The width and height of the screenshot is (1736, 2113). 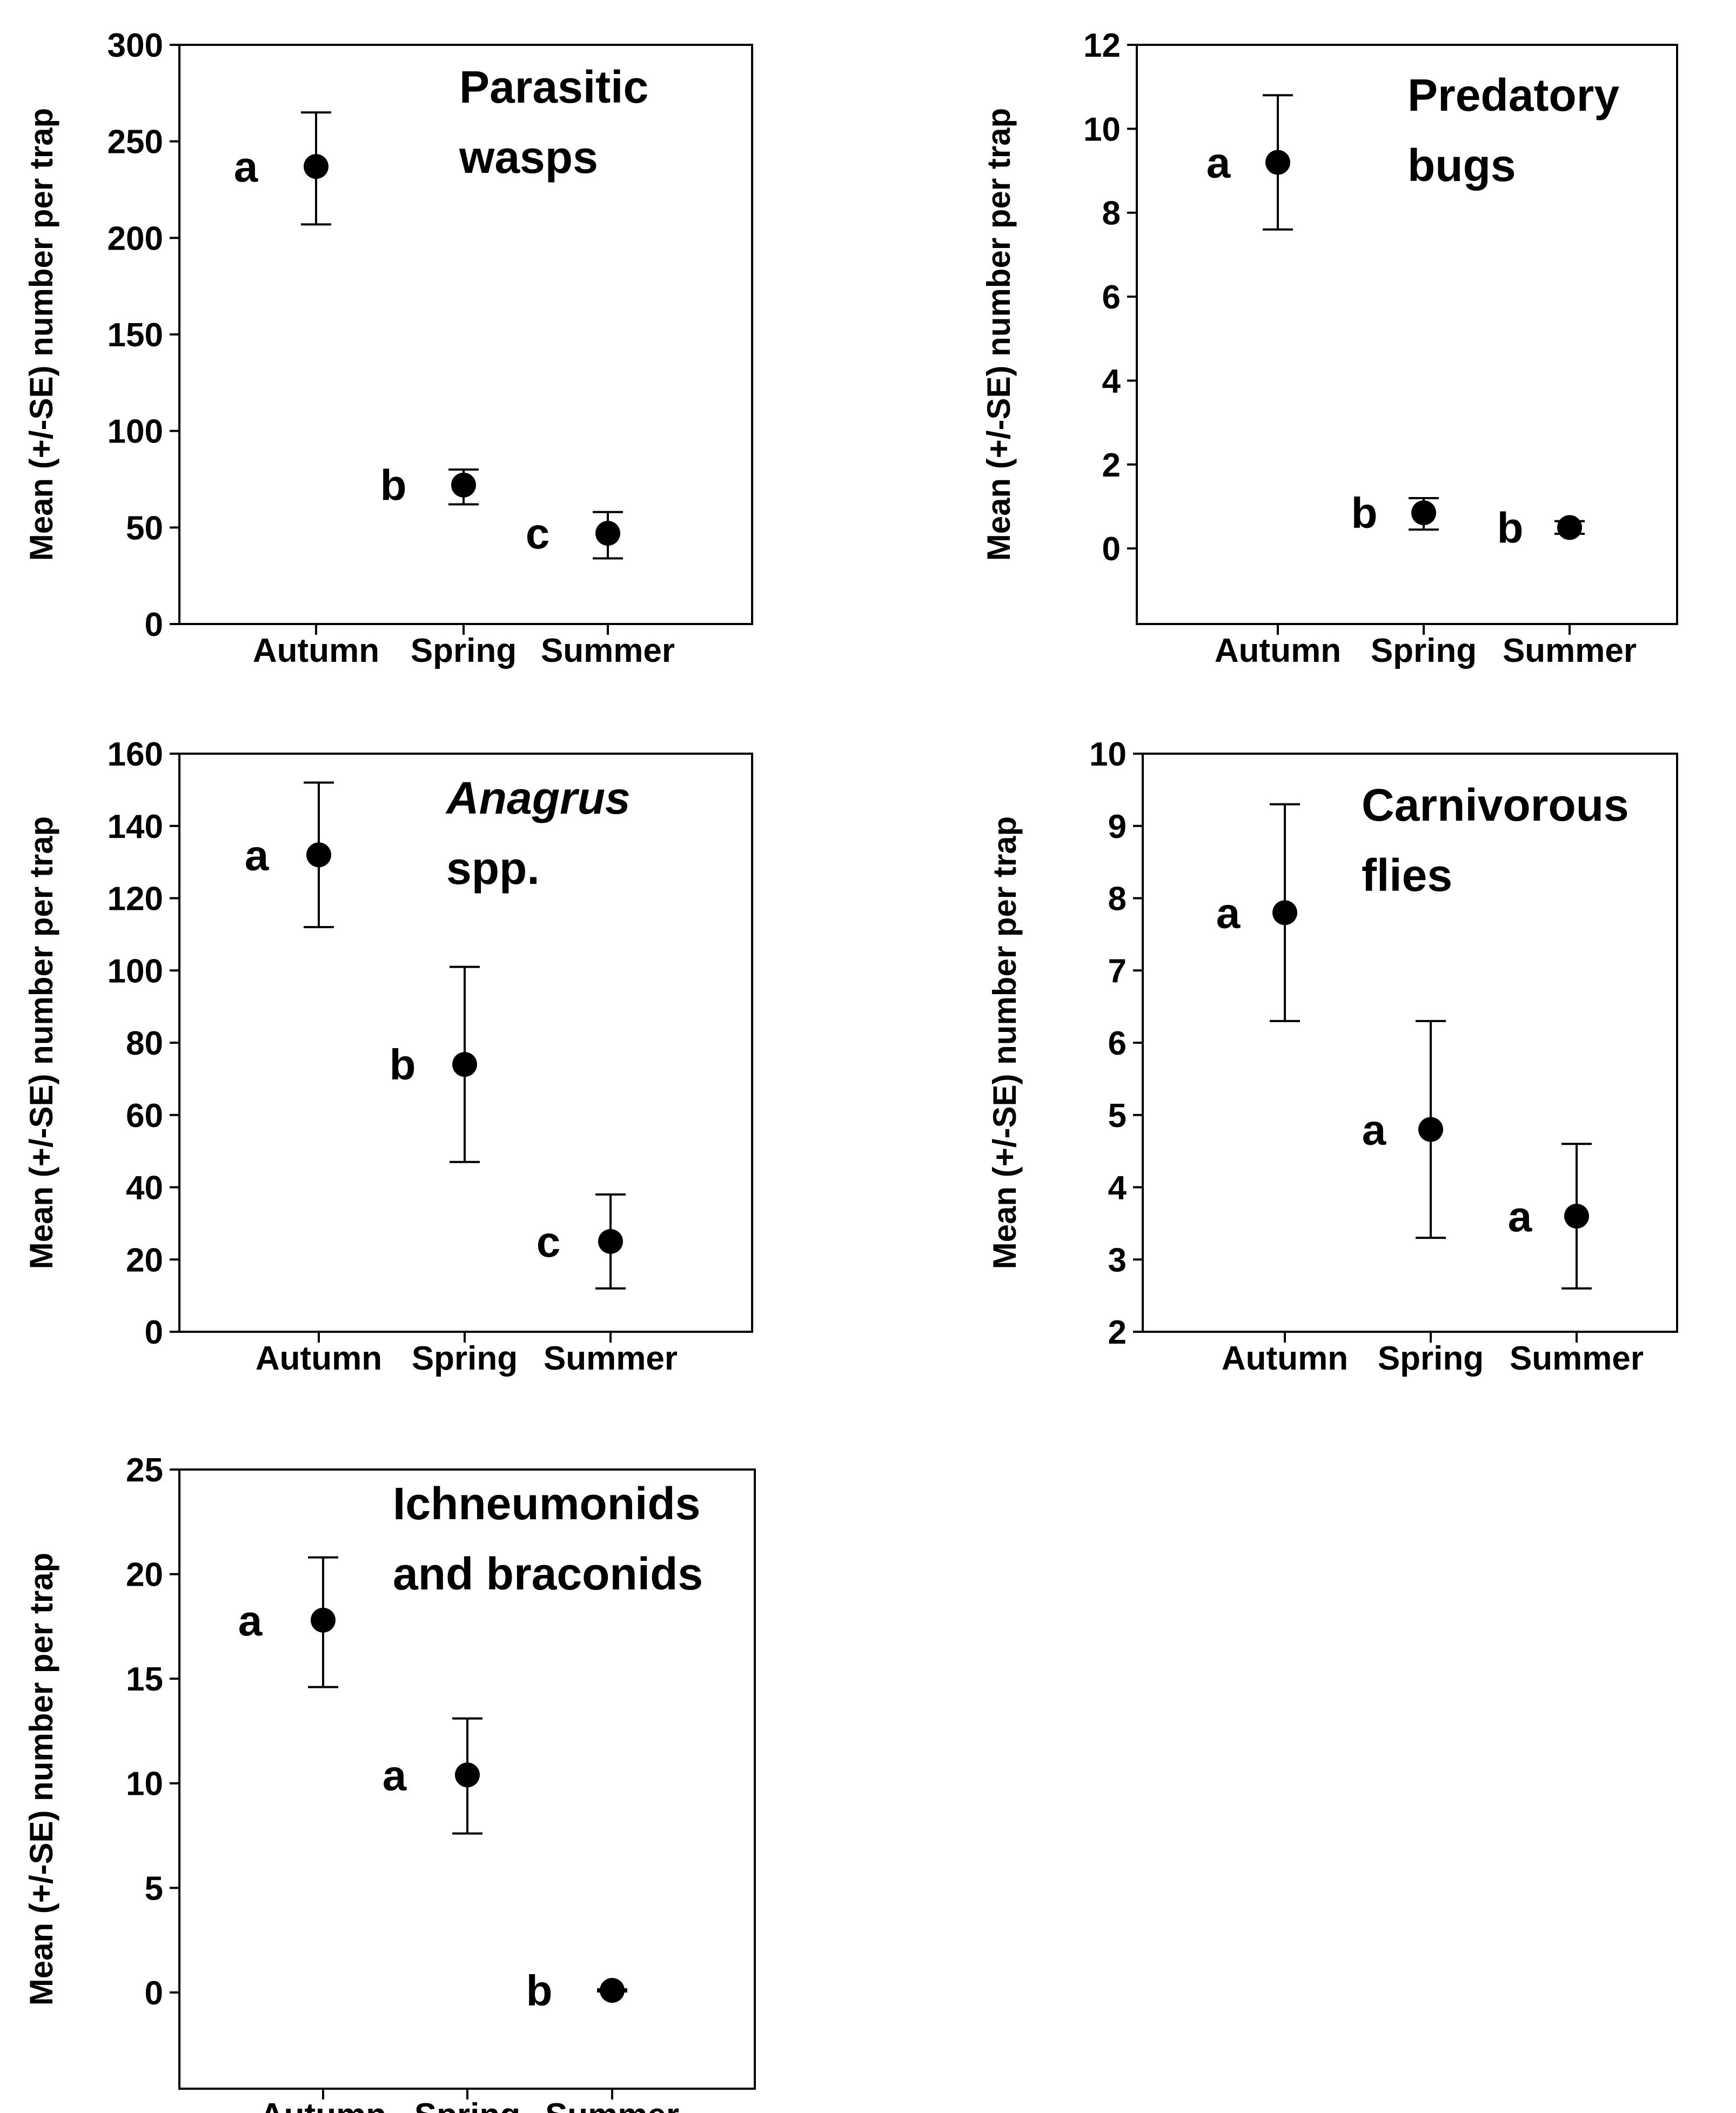 What do you see at coordinates (548, 1573) in the screenshot?
I see `chart-title-line-2: and braconids` at bounding box center [548, 1573].